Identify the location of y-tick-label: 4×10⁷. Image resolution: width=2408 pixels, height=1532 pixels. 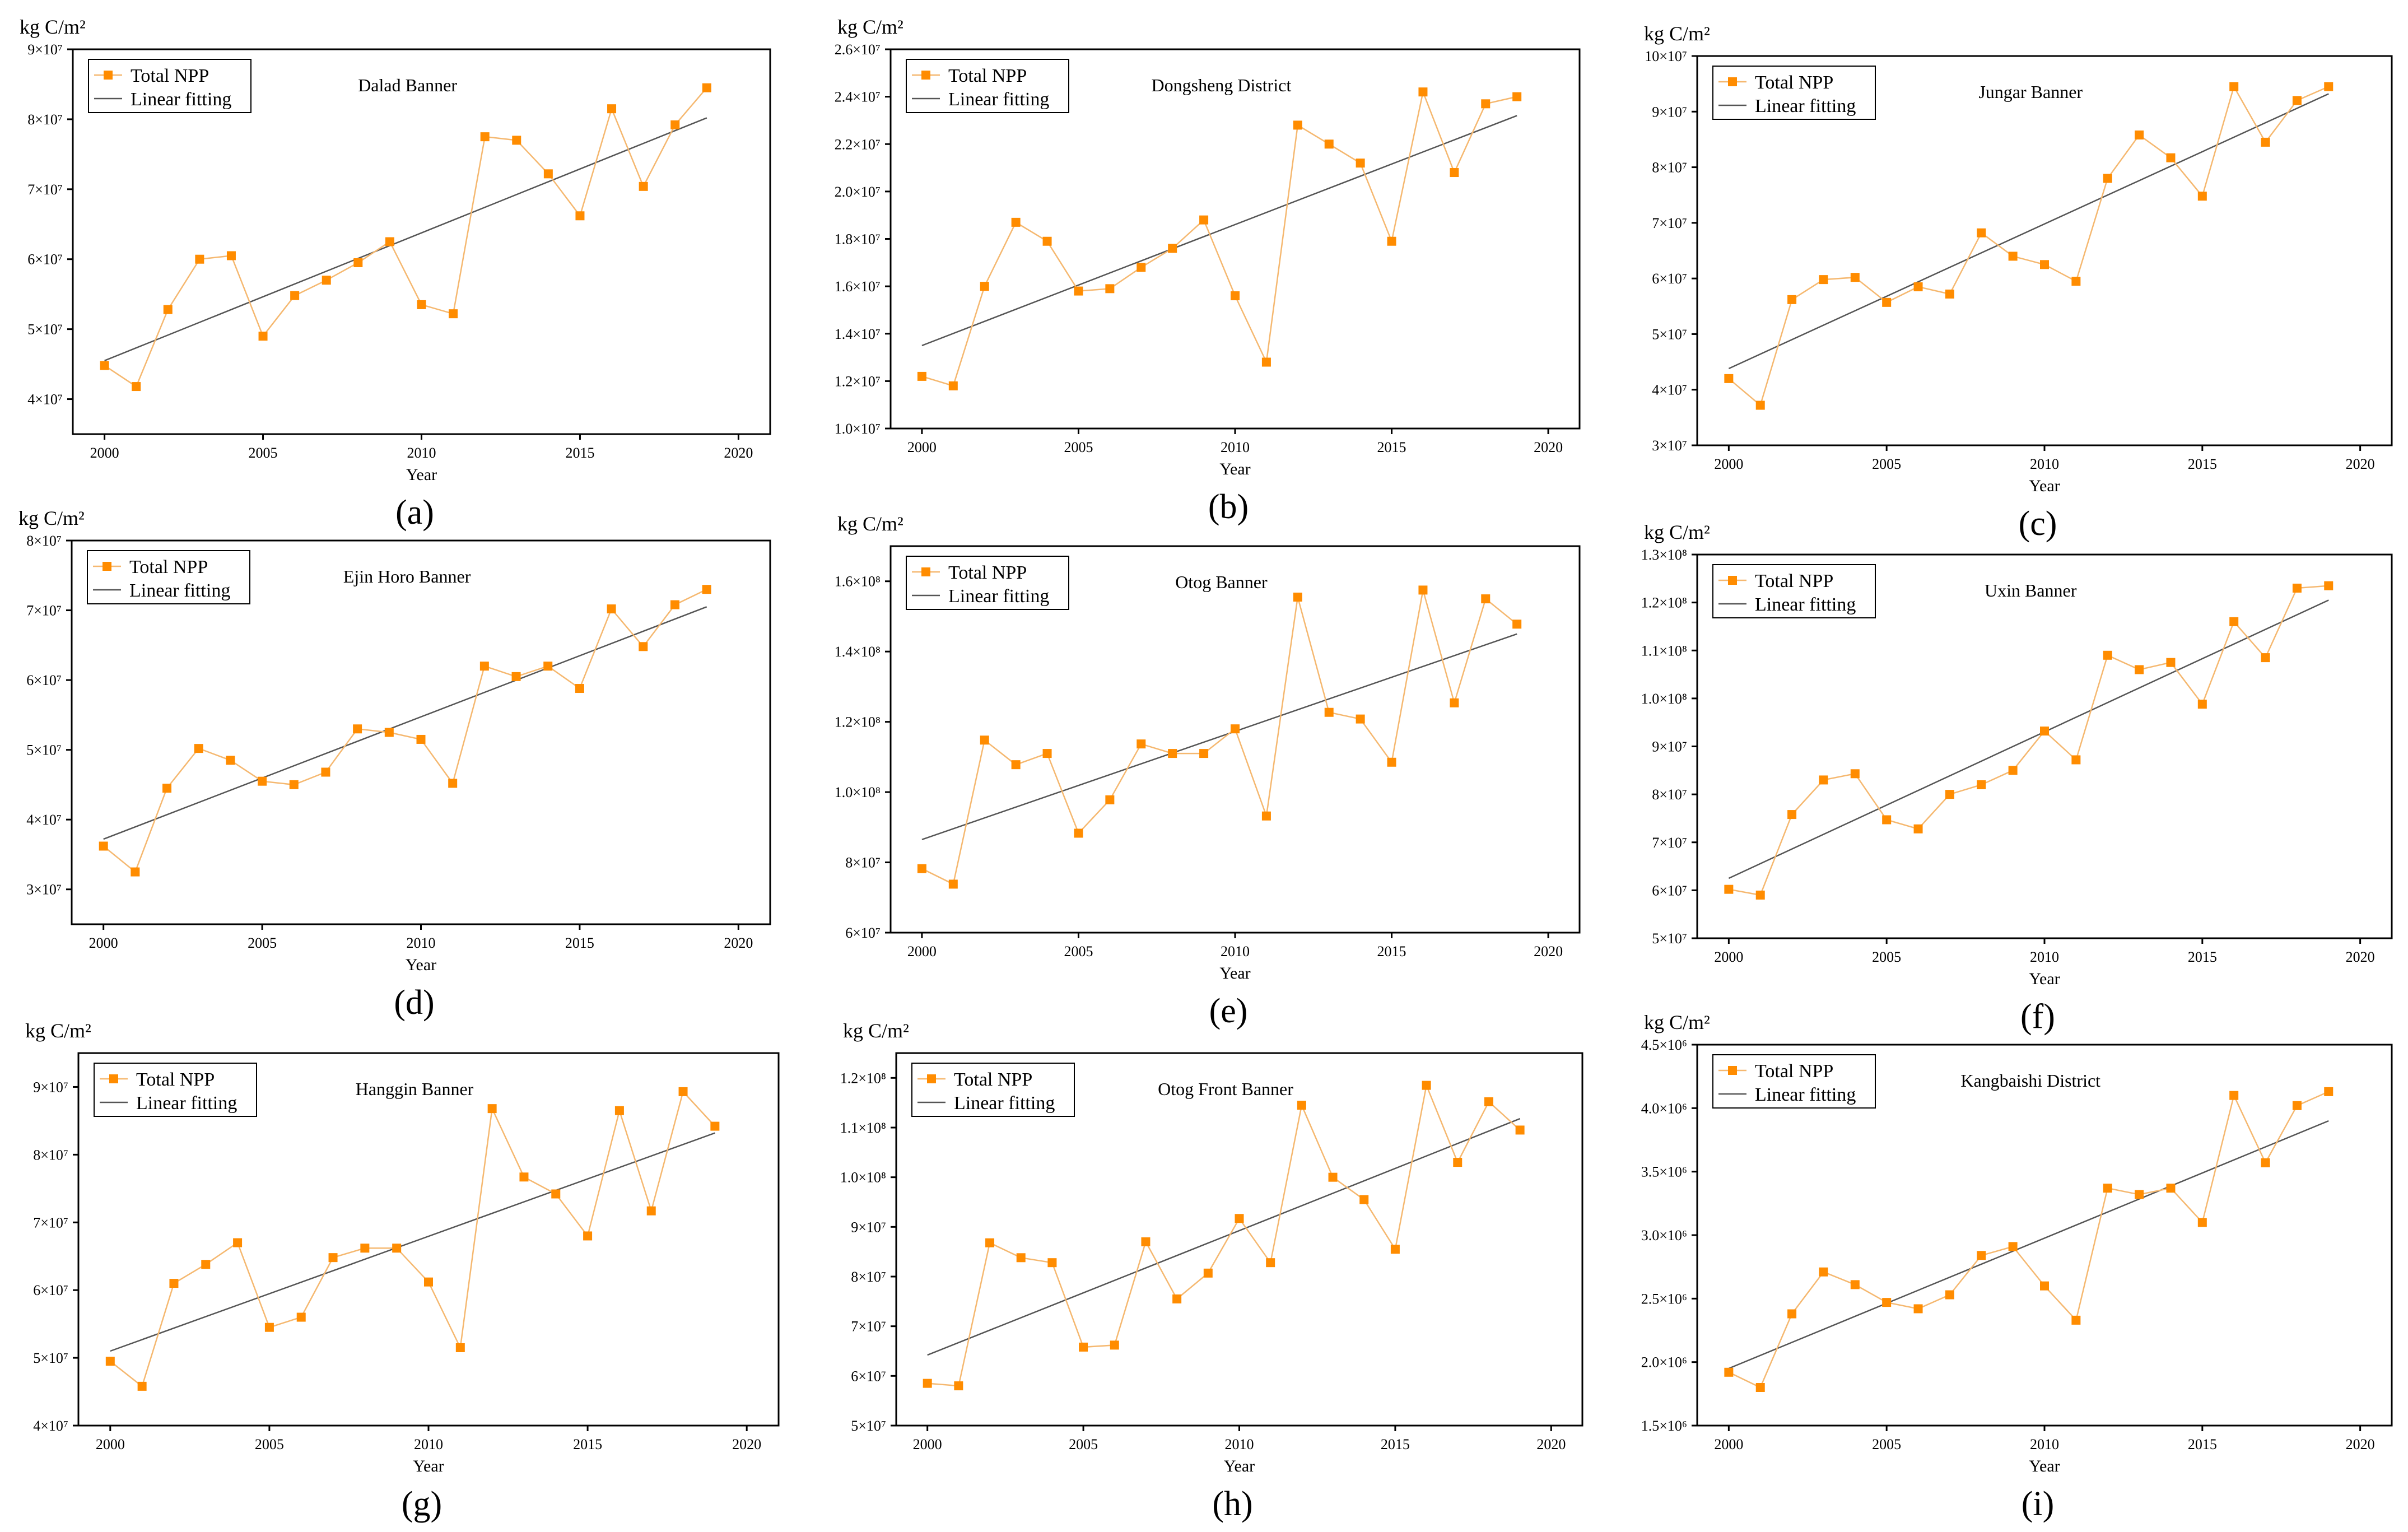
(50, 1426).